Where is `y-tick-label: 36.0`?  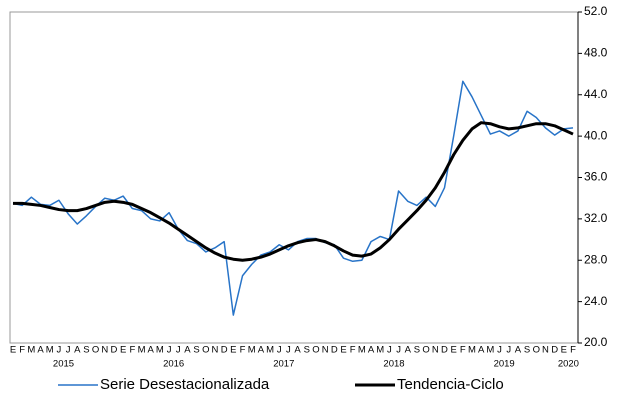
y-tick-label: 36.0 is located at coordinates (596, 177).